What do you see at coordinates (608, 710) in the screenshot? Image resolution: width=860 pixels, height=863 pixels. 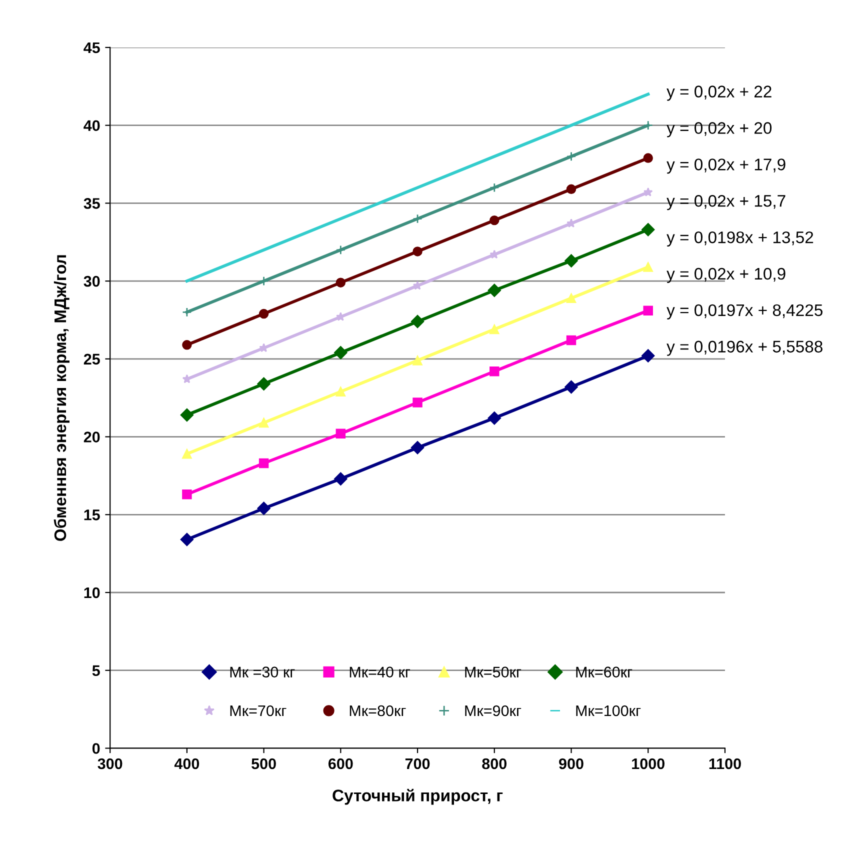 I see `legend-label: Мк=100кг` at bounding box center [608, 710].